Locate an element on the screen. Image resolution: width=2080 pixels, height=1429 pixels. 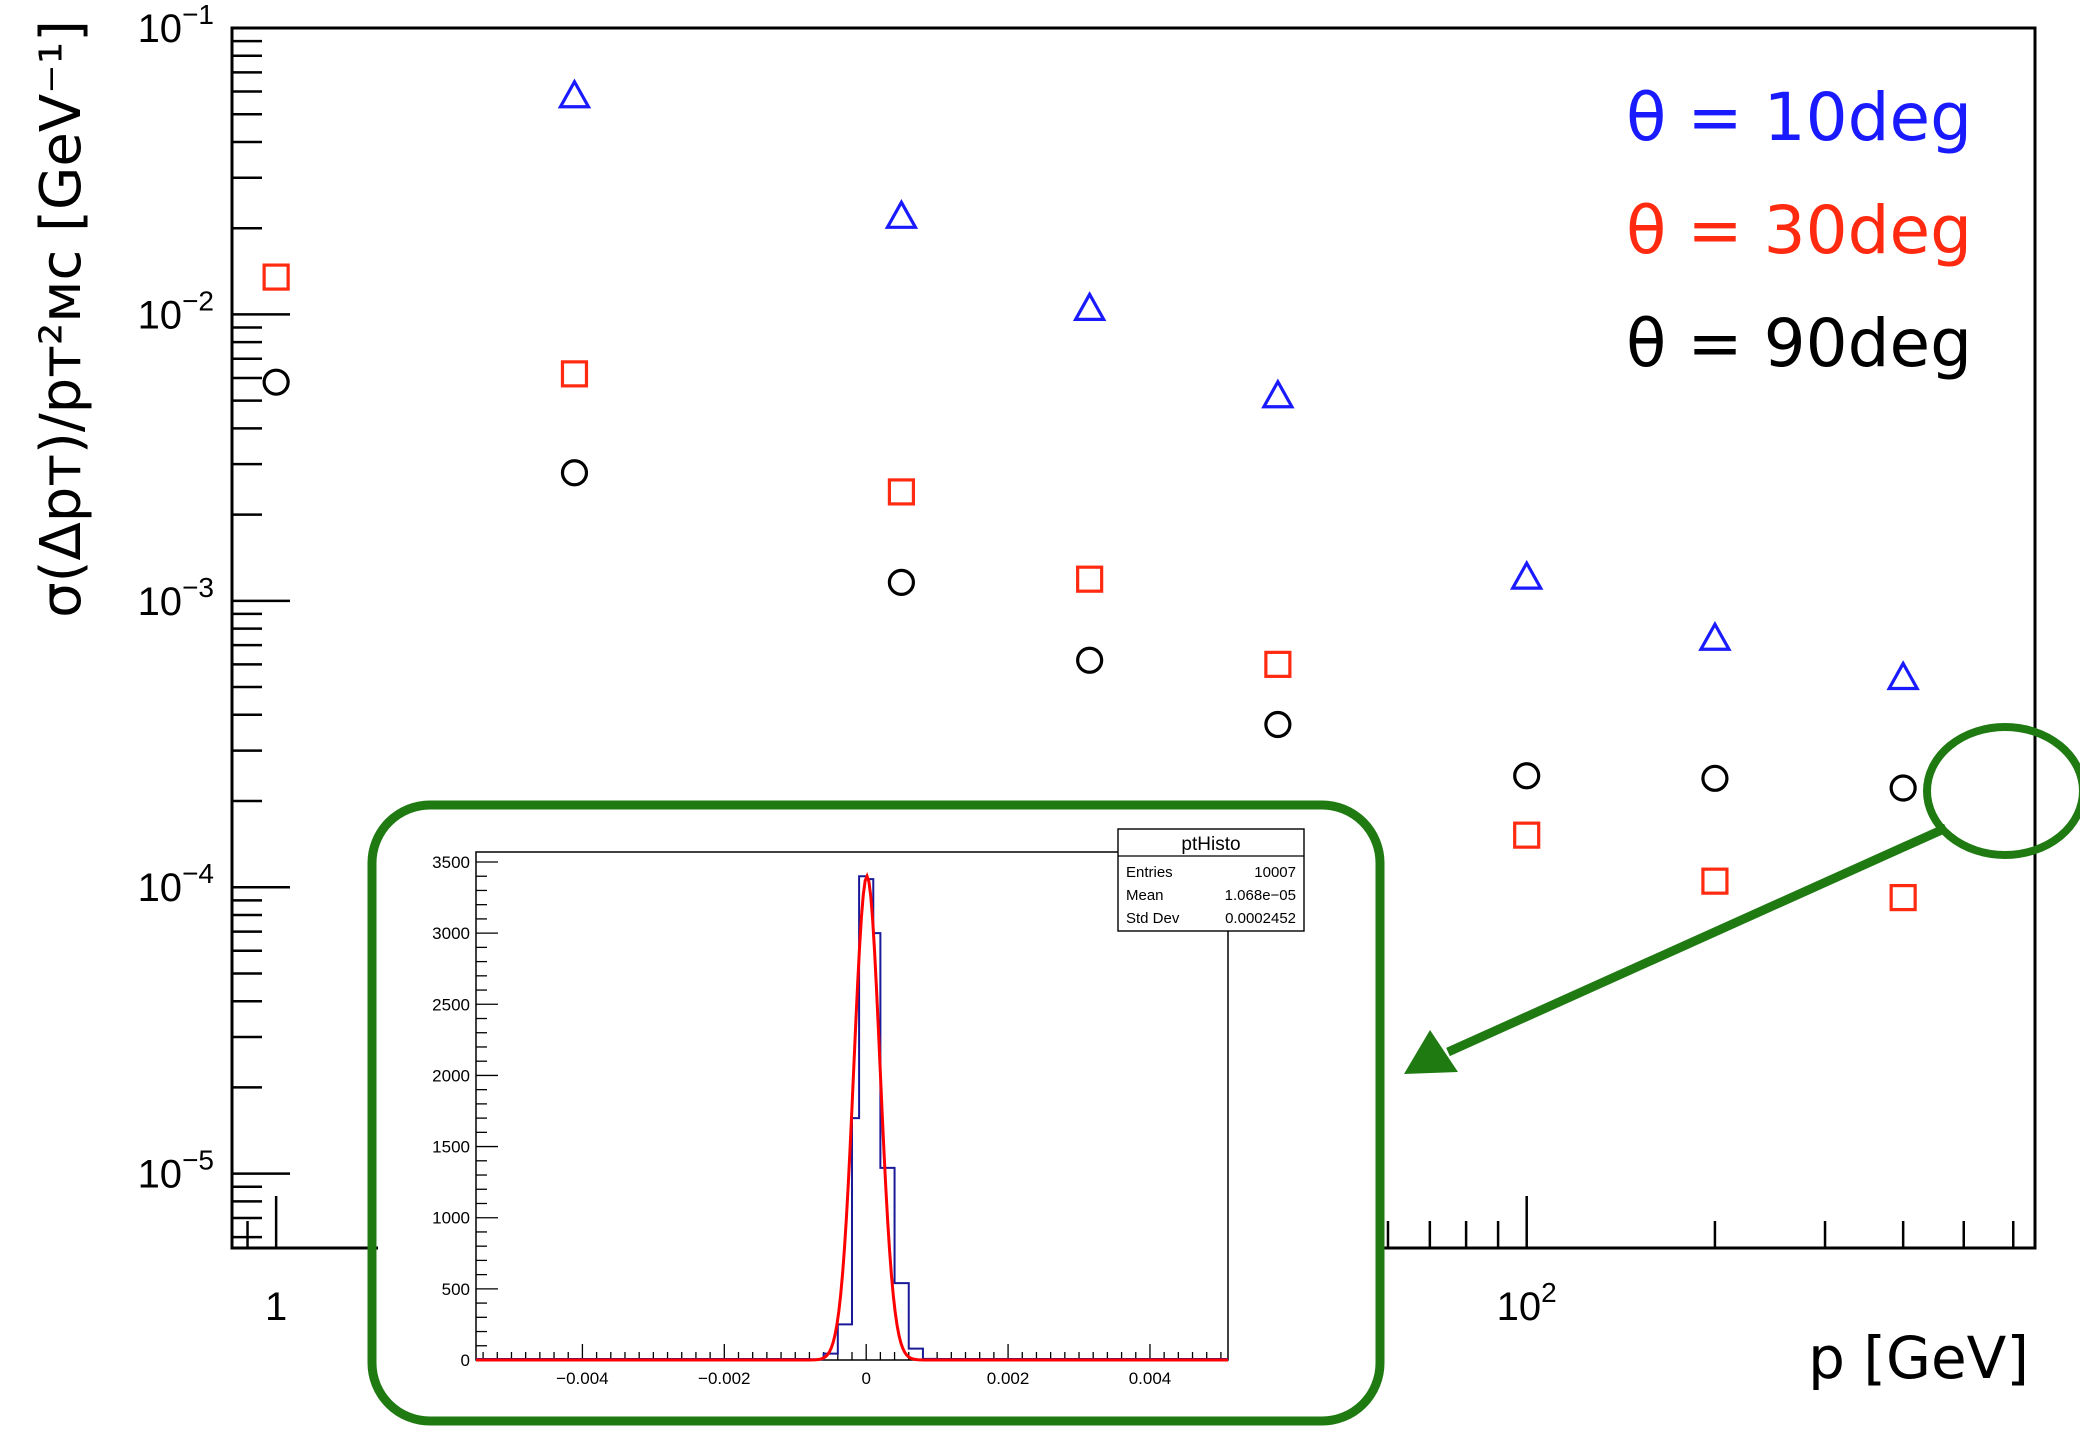
inset-x-tick-label: 0.002 is located at coordinates (1008, 1378).